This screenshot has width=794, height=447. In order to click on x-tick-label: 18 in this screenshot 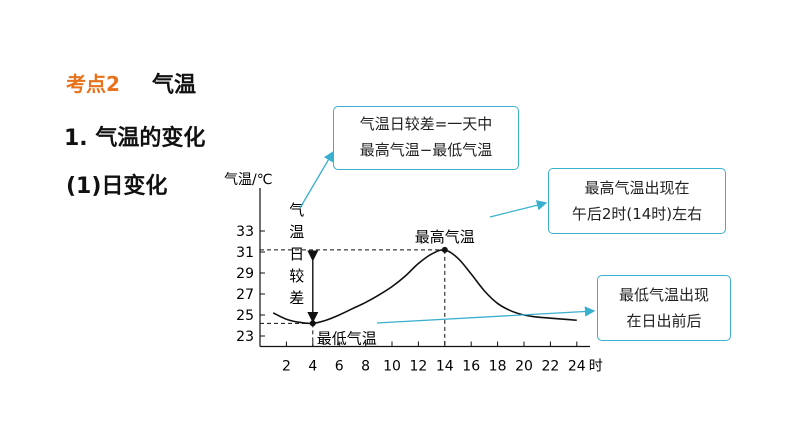, I will do `click(498, 367)`.